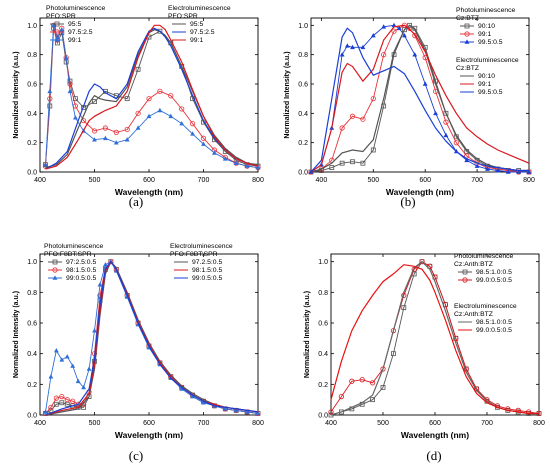 This screenshot has height=473, width=550. I want to click on legend-entry: 90:10, so click(486, 26).